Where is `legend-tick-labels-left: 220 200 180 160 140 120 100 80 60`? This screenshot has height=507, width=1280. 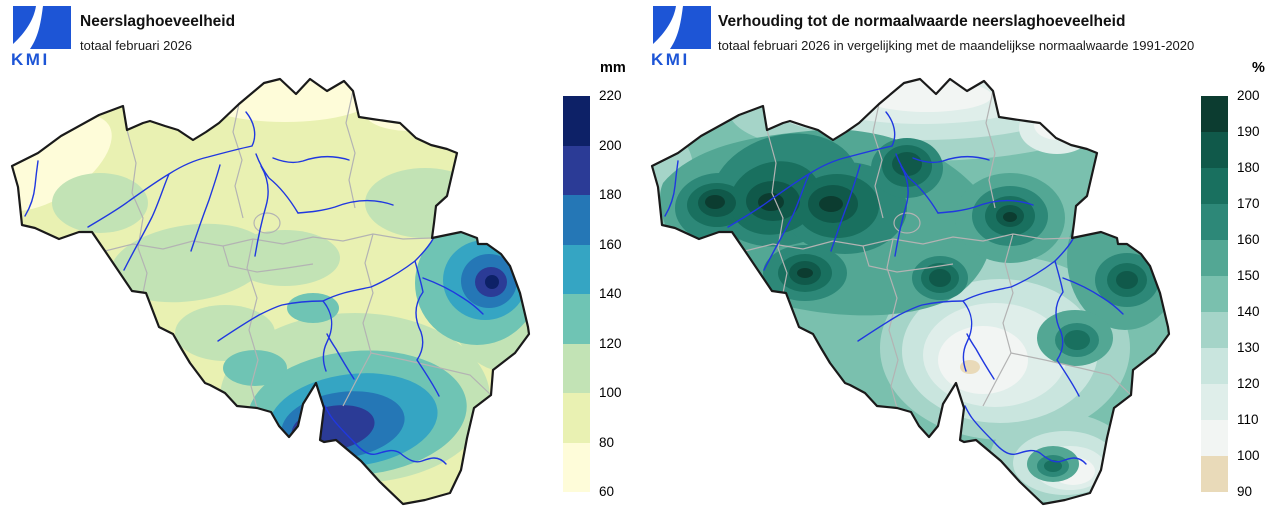
legend-tick-labels-left: 220 200 180 160 140 120 100 80 60 is located at coordinates (610, 293).